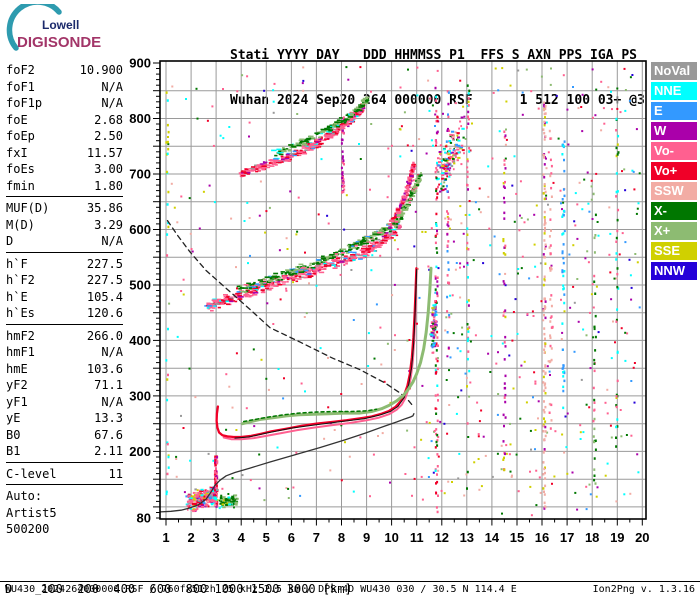  I want to click on x-tick-label: 15, so click(517, 537).